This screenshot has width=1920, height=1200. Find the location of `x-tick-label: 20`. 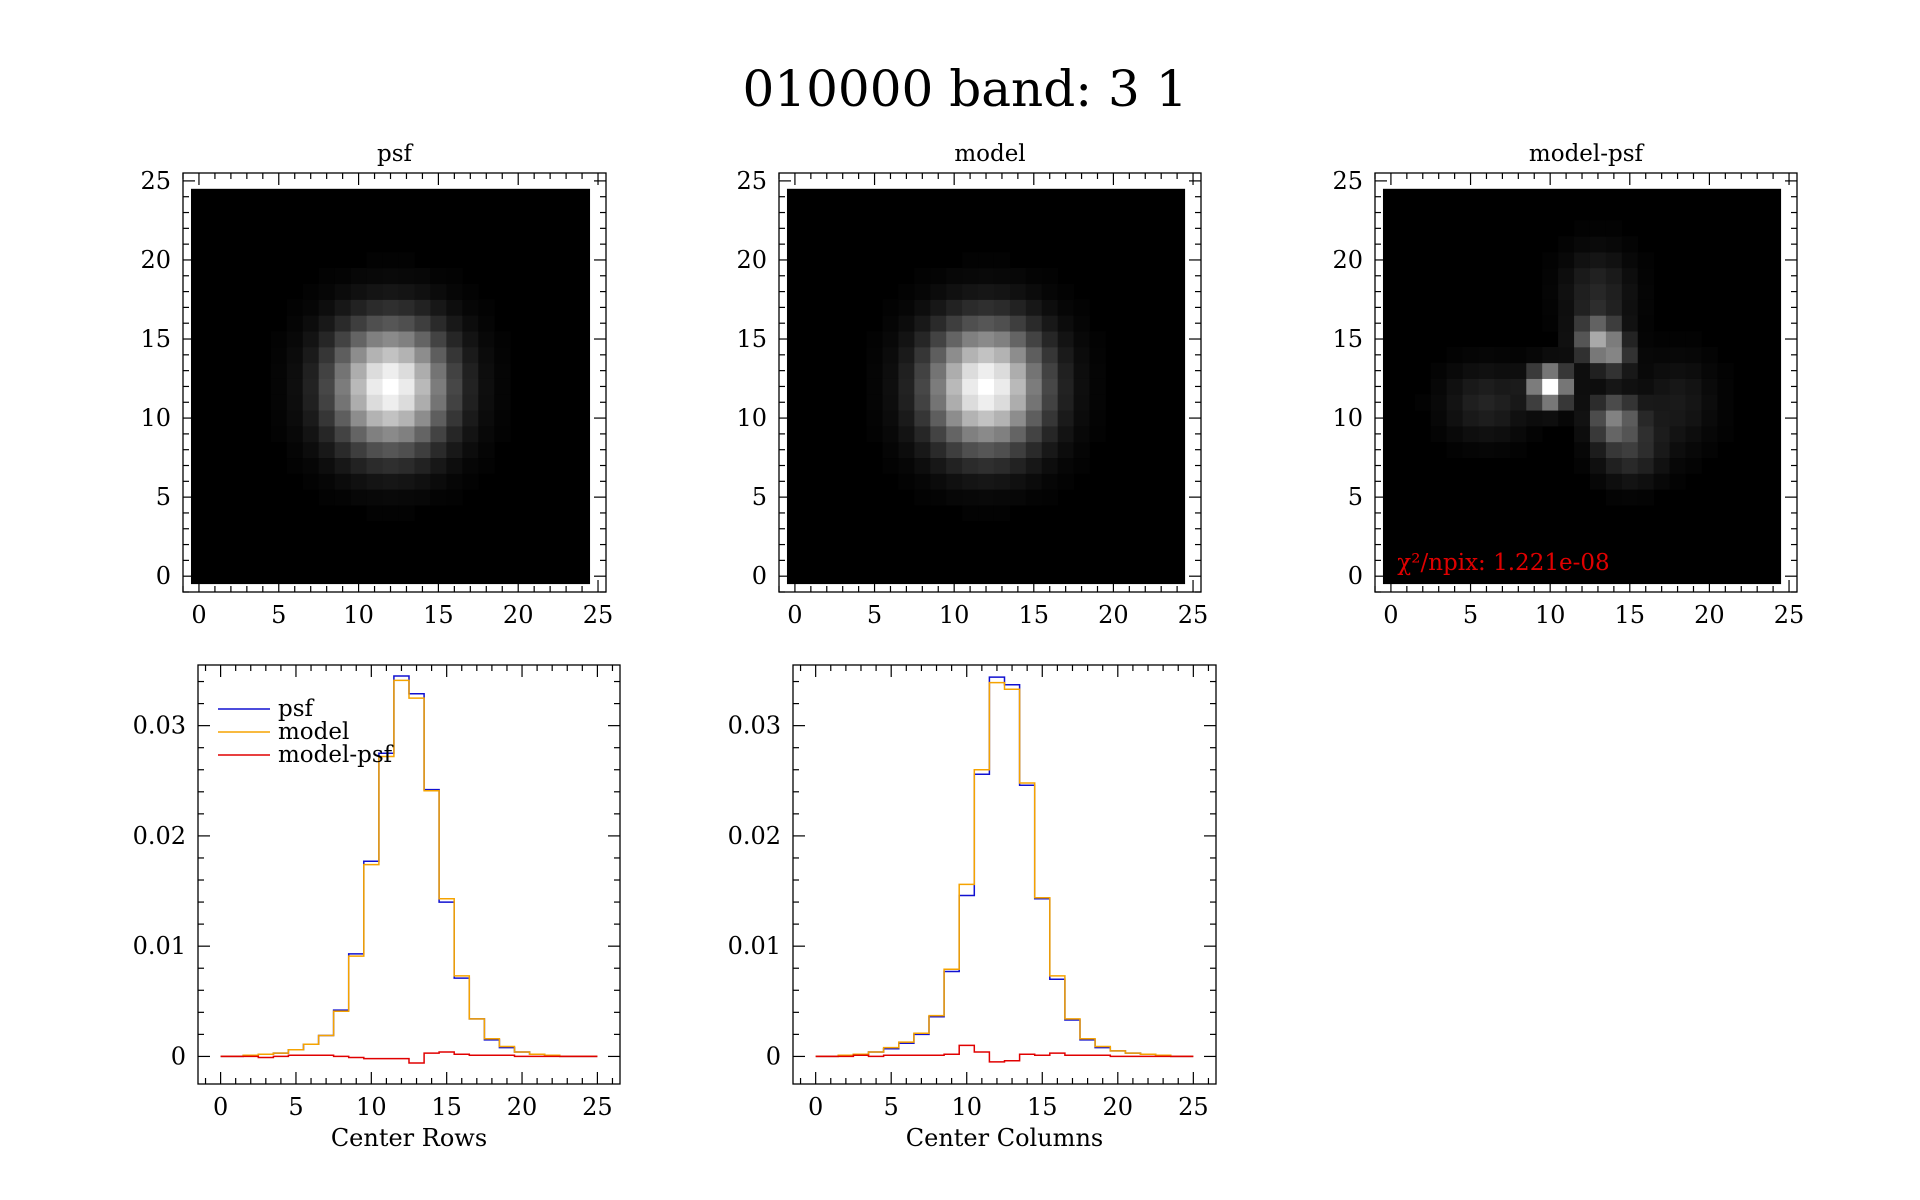

x-tick-label: 20 is located at coordinates (1118, 1107).